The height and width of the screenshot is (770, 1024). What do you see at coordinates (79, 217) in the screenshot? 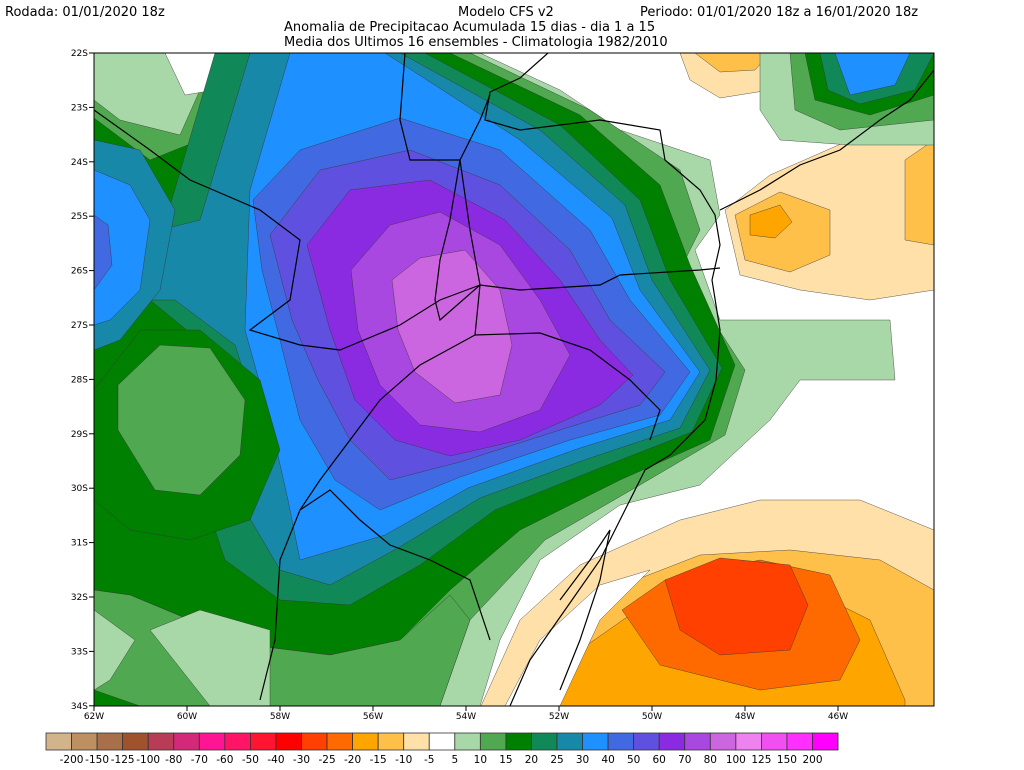
I see `lat-label: 25S` at bounding box center [79, 217].